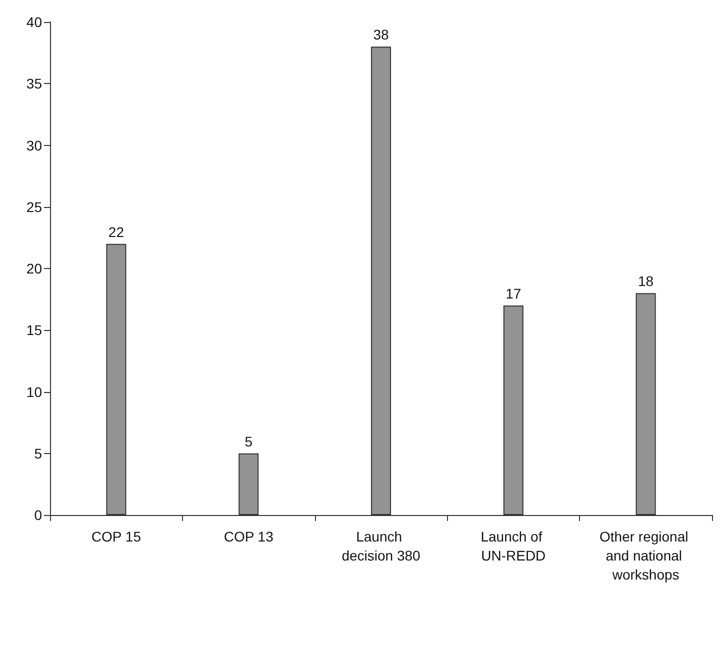  I want to click on x-tick-label: Other regional and national workshops, so click(645, 555).